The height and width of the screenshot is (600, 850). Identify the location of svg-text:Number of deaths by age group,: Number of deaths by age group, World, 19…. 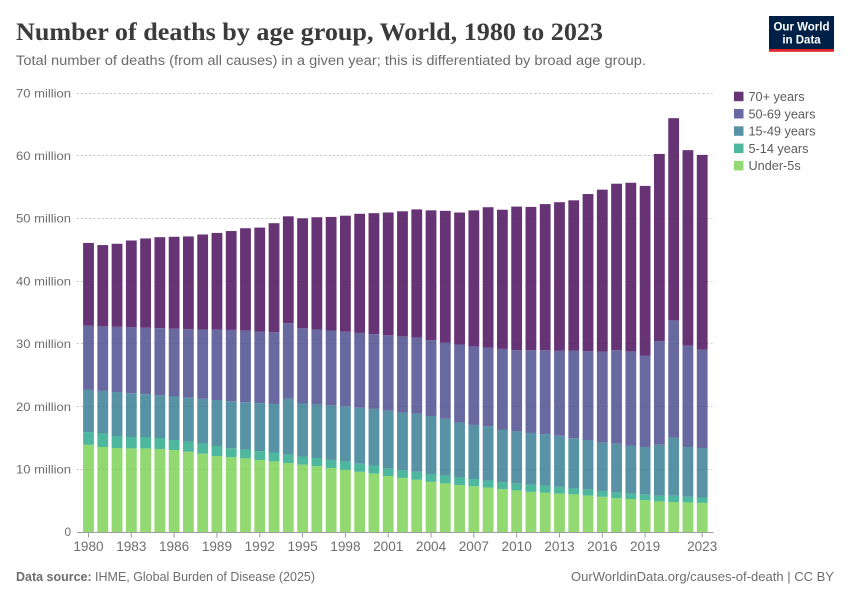
(309, 31).